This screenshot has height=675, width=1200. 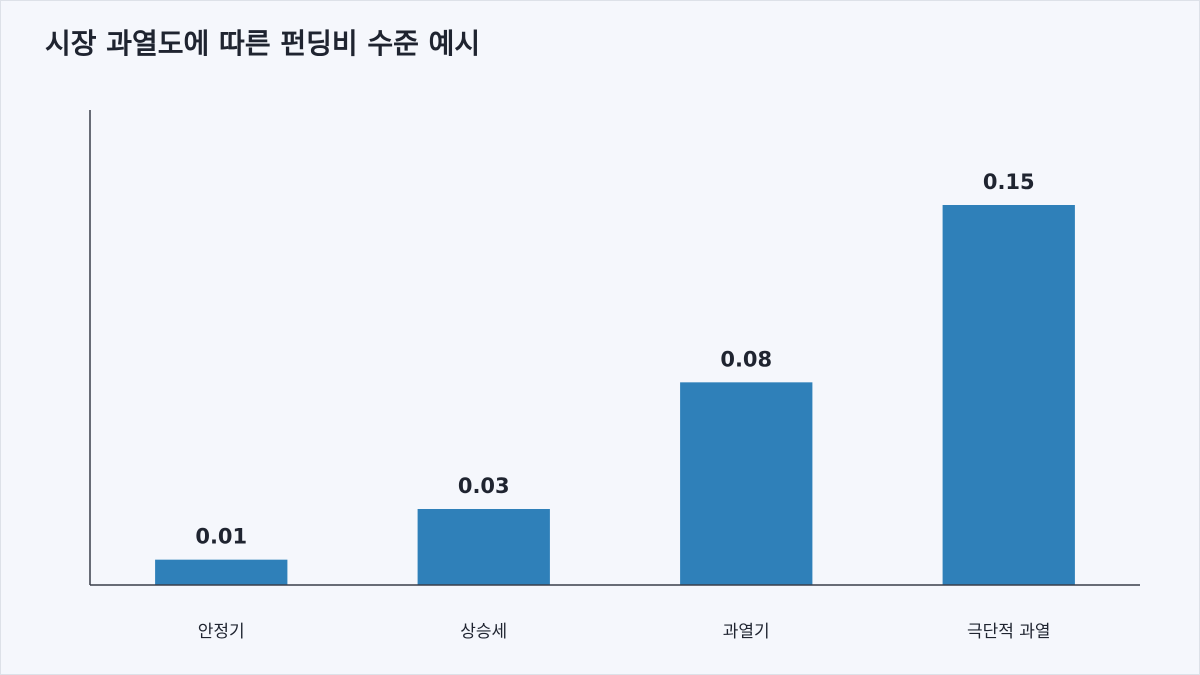 I want to click on x-tick-label: 상승세, so click(x=483, y=632).